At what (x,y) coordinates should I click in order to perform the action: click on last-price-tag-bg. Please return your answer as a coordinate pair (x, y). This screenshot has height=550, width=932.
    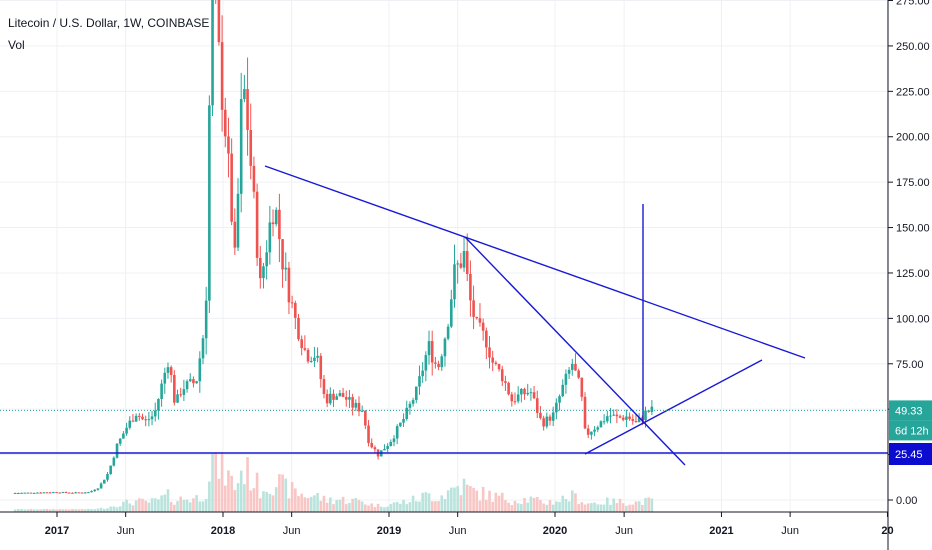
    Looking at the image, I should click on (910, 410).